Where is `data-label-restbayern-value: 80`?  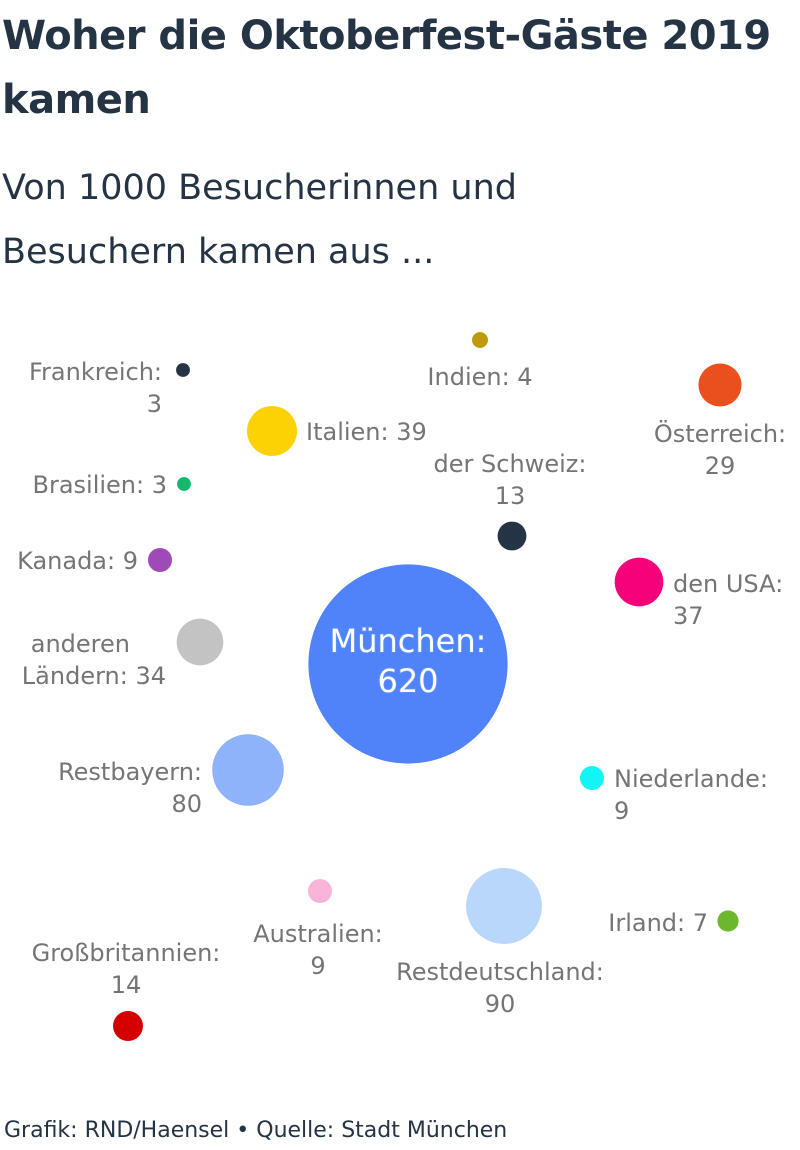
data-label-restbayern-value: 80 is located at coordinates (186, 804).